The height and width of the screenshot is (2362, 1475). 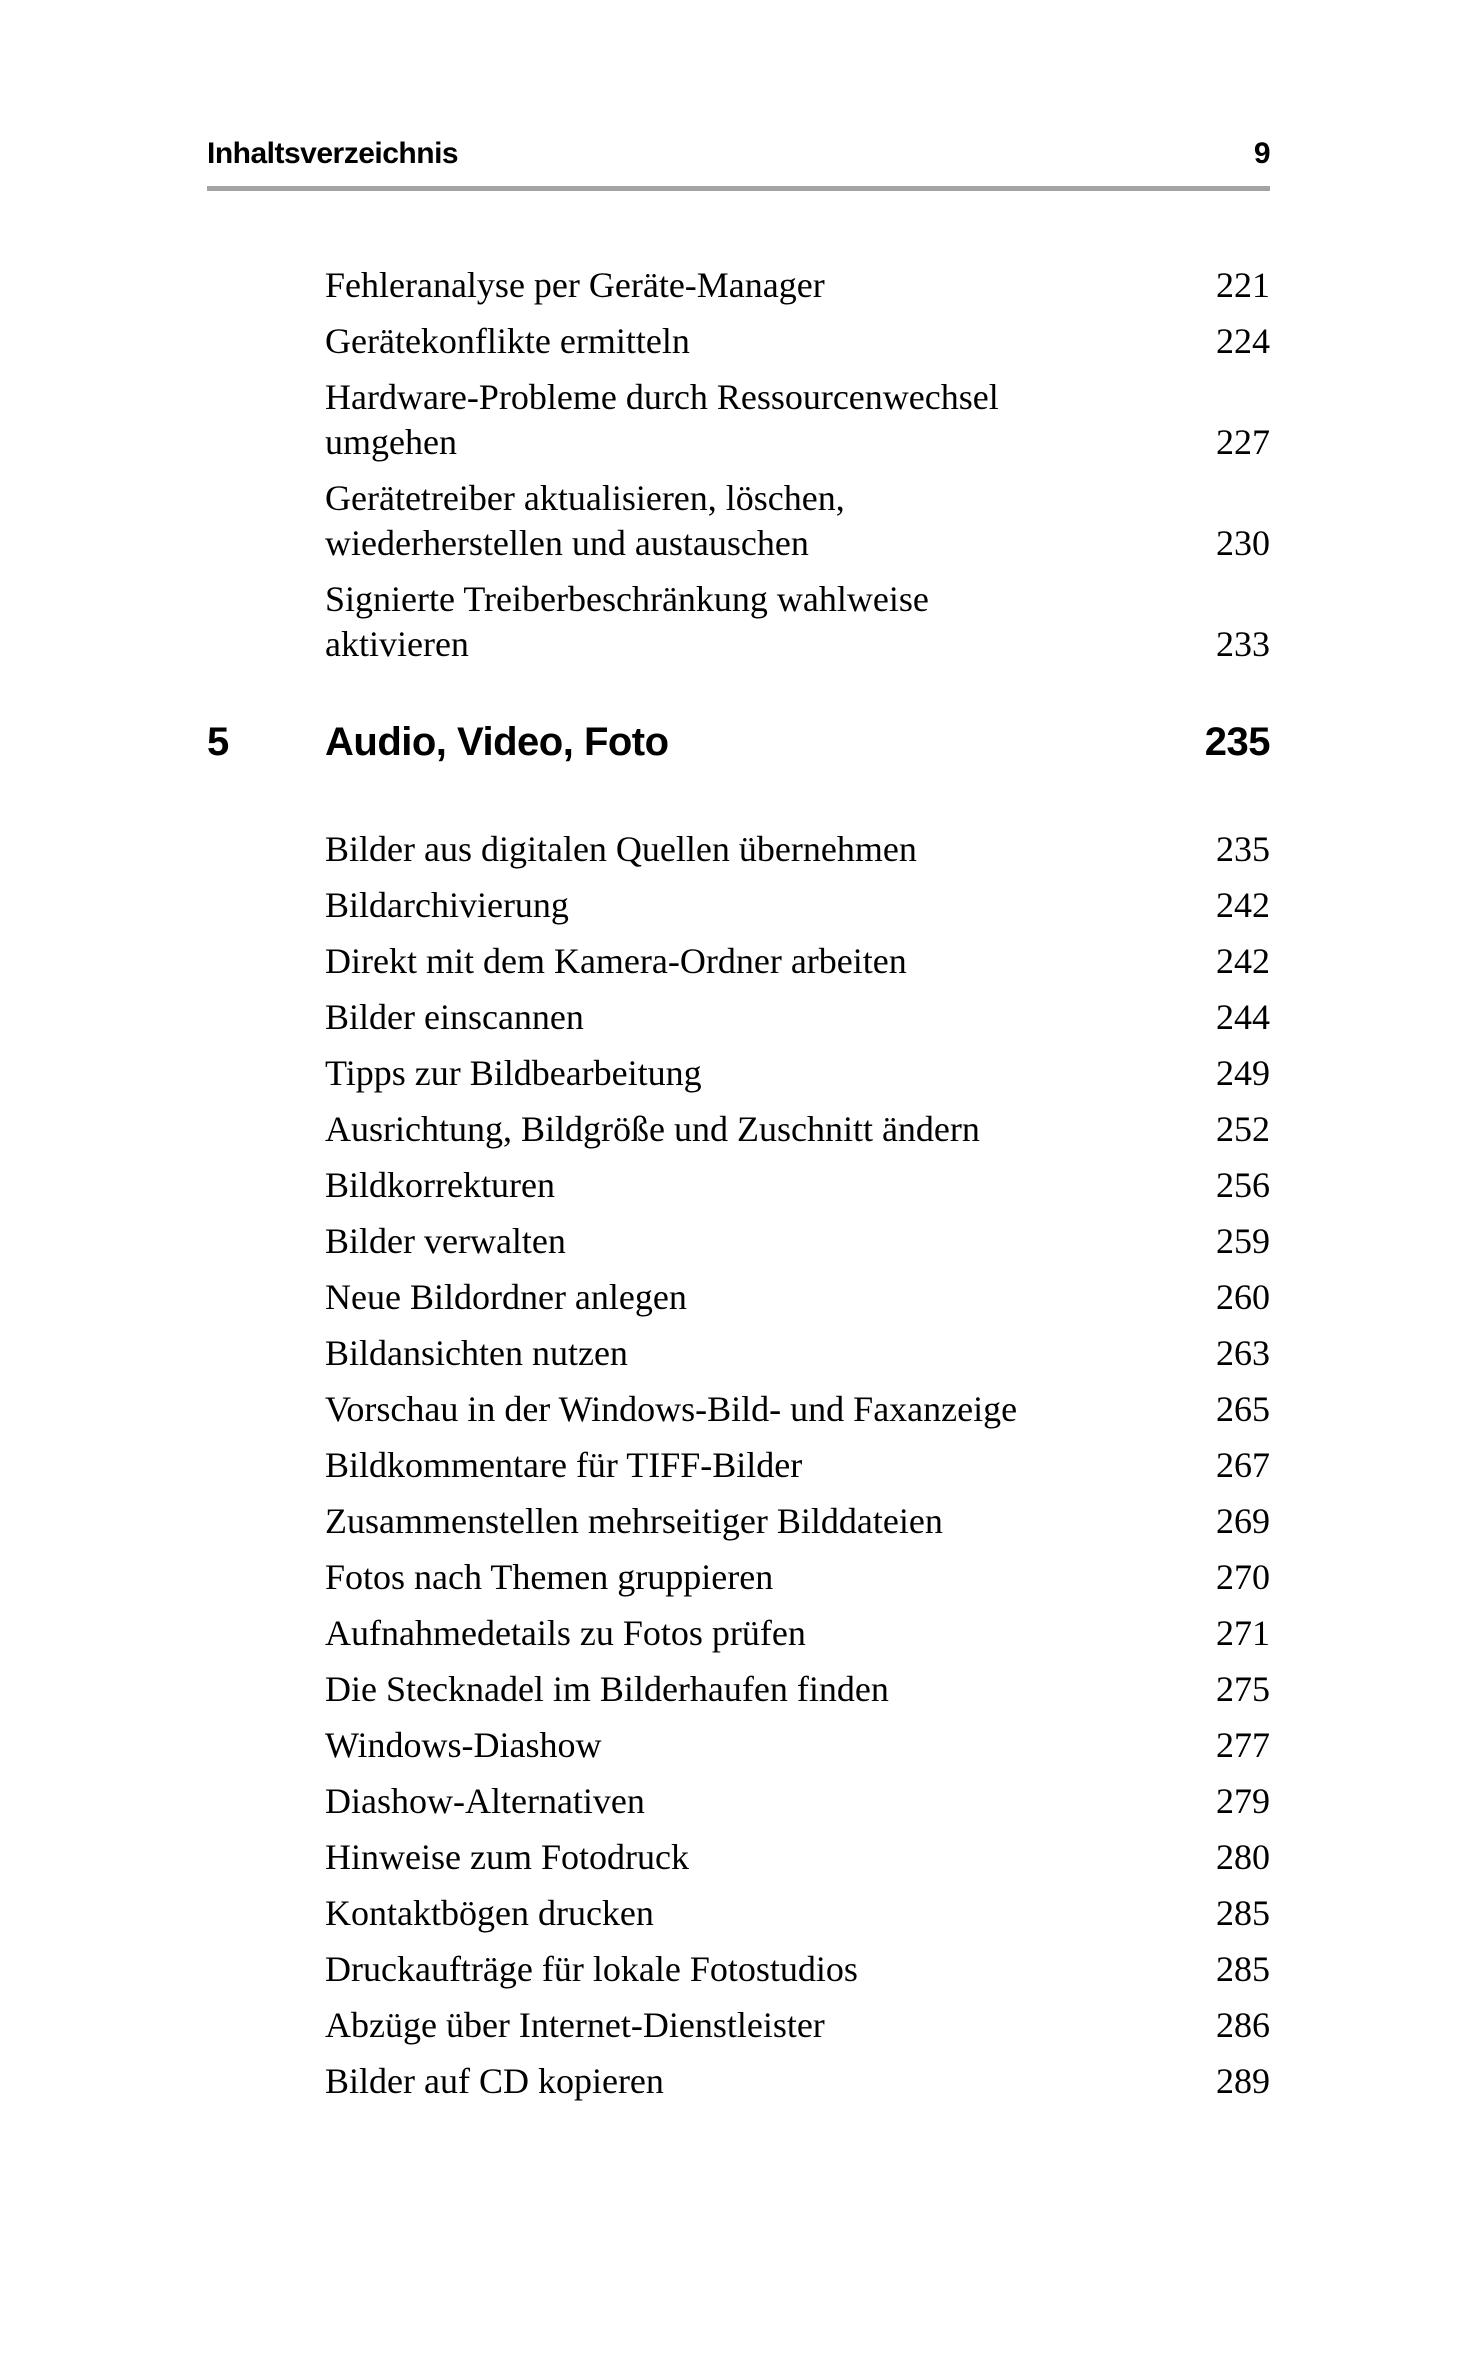 I want to click on toc-entry-page: 221, so click(x=1243, y=285).